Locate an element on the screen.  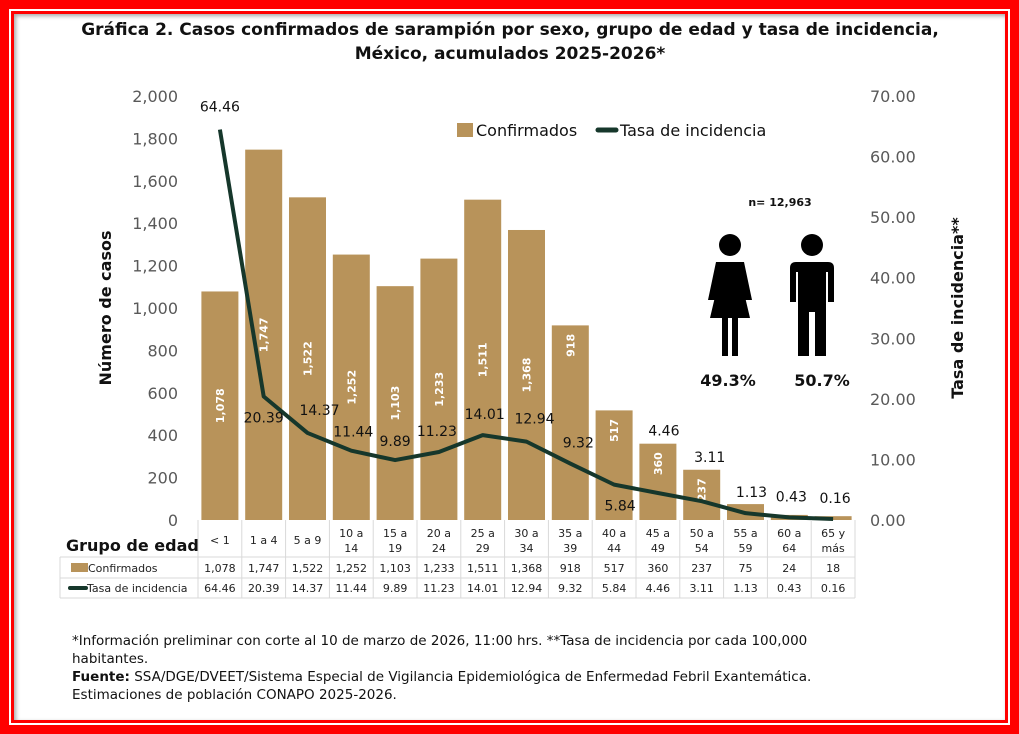
male-percentage: 50.7% is located at coordinates (822, 380).